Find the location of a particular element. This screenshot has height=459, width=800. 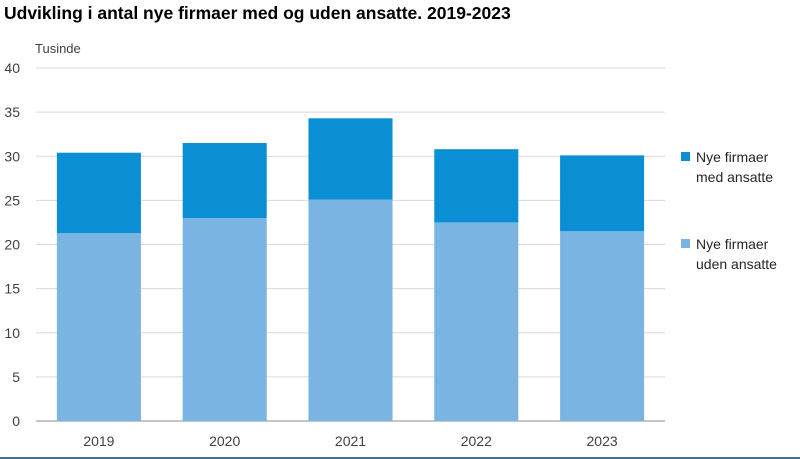

y-tick-label: 35 is located at coordinates (12, 112).